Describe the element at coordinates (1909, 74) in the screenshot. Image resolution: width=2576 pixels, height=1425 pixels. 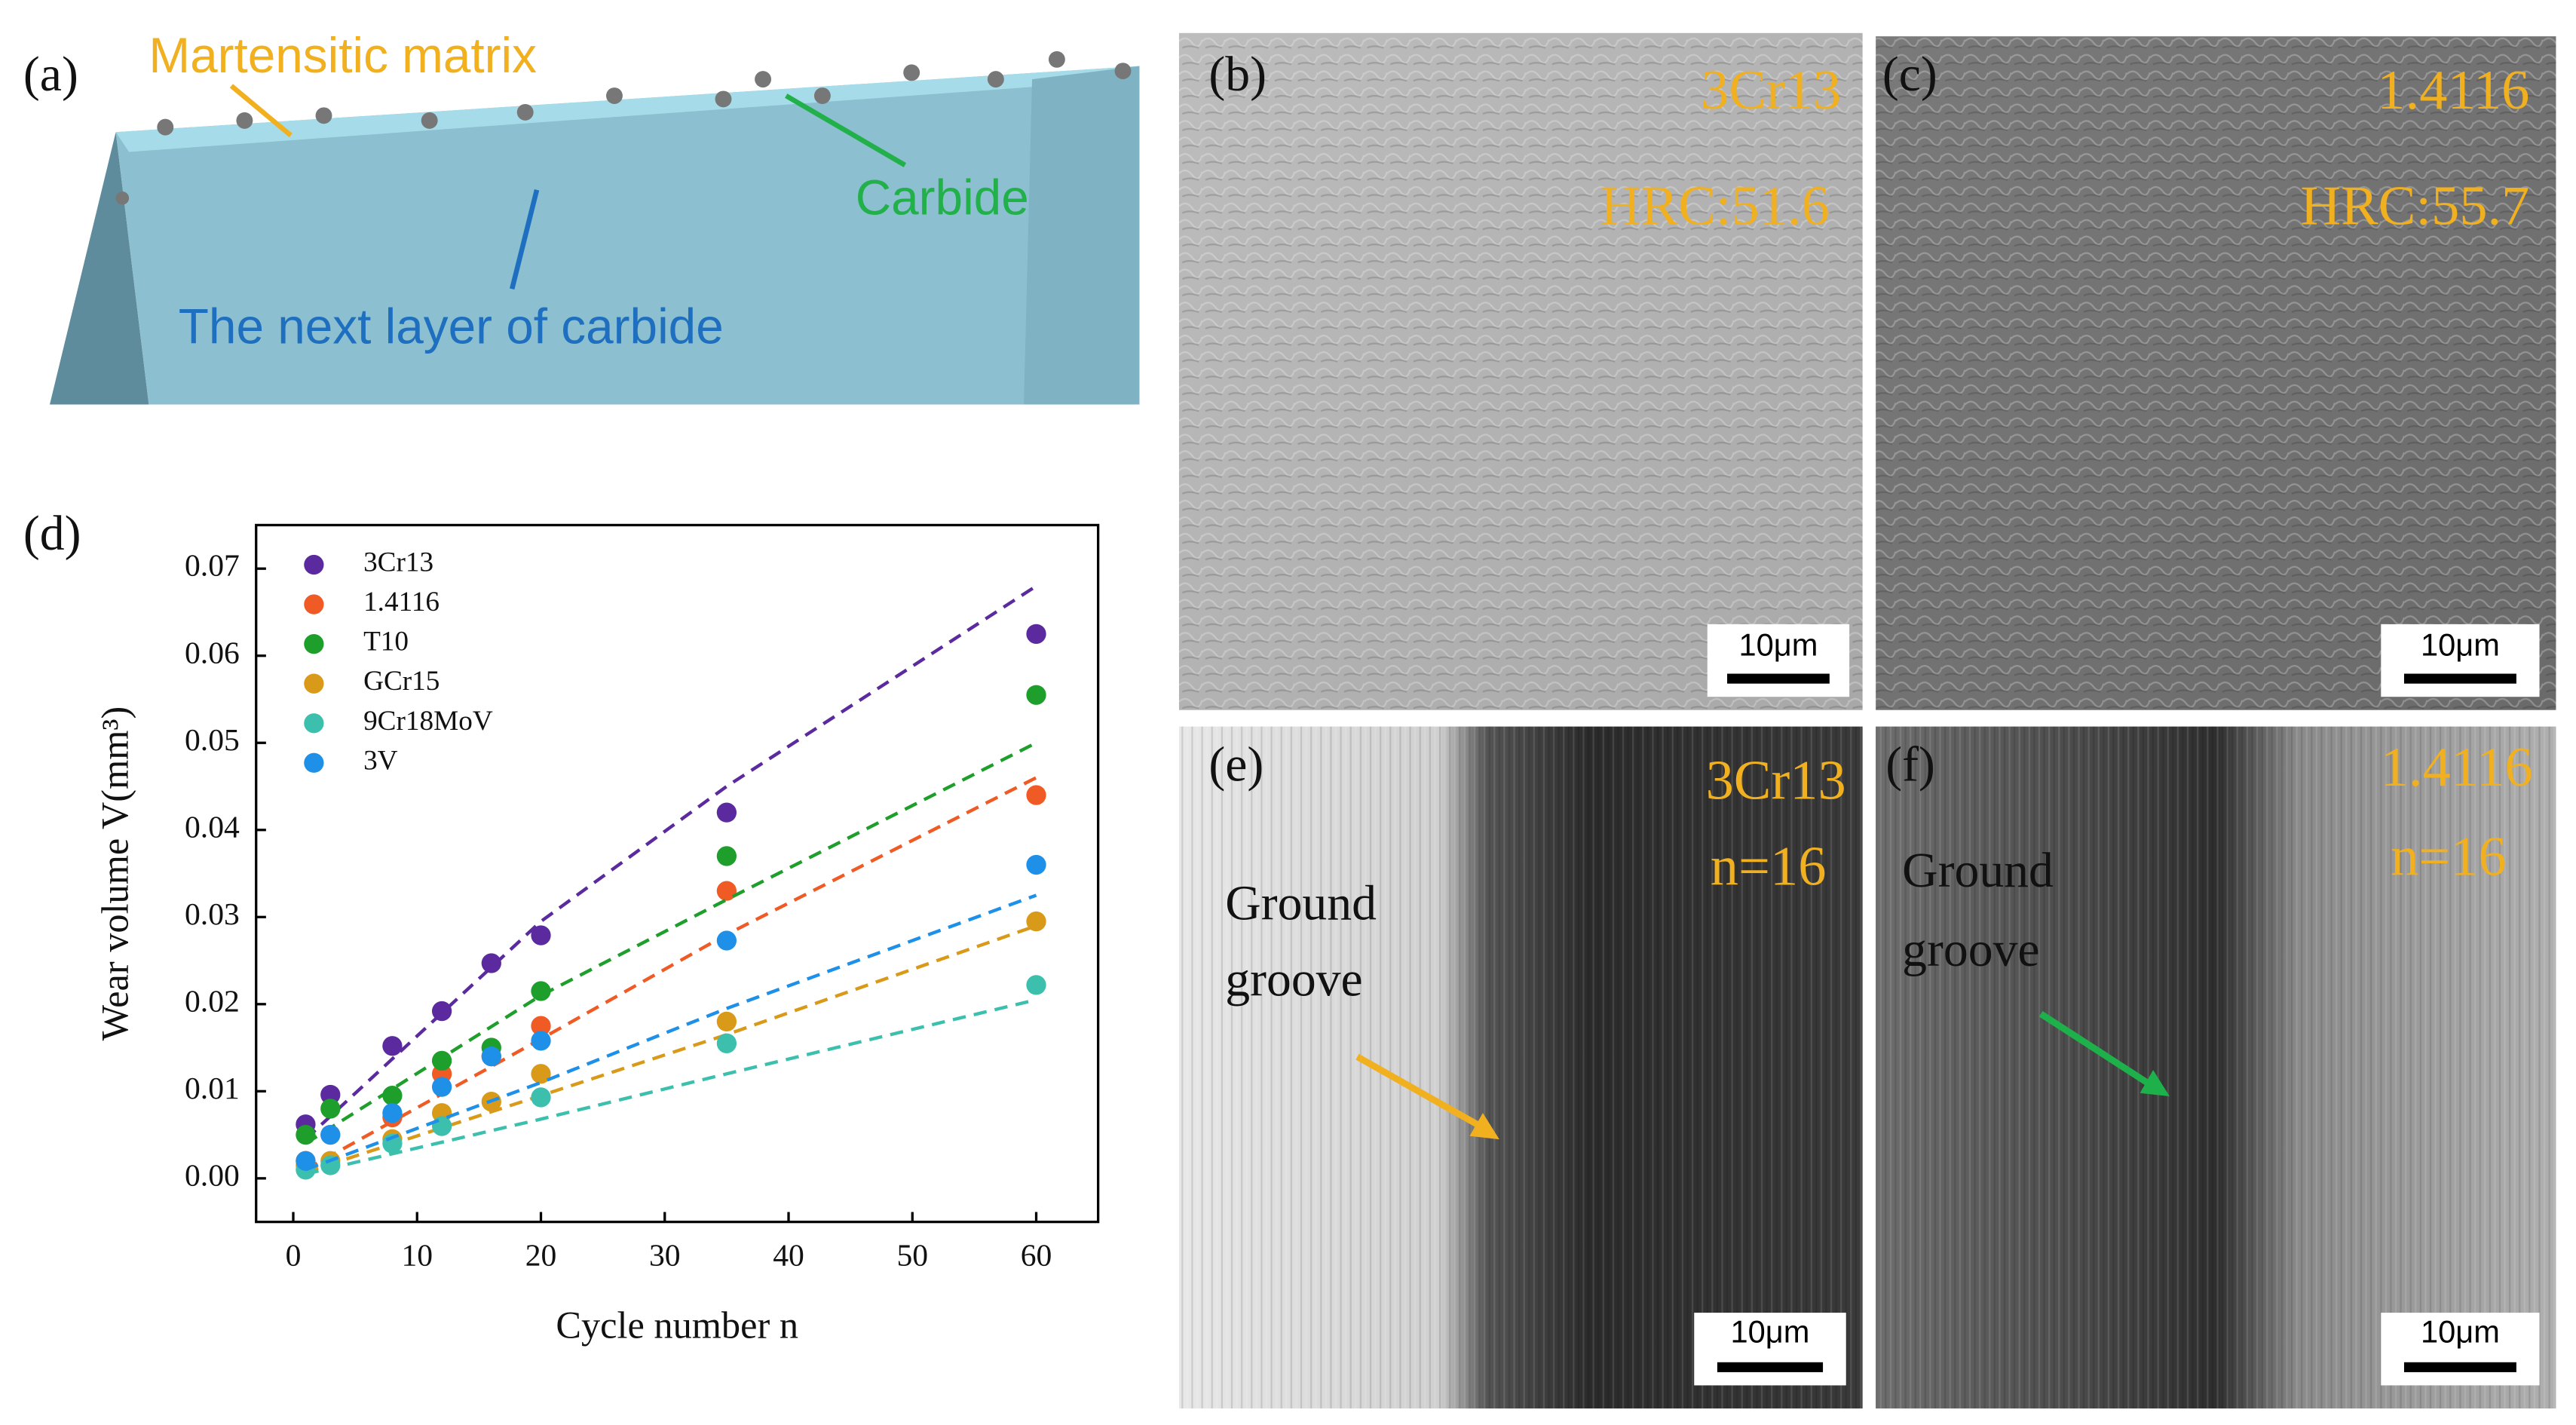
I see `panel-label: (c)` at that location.